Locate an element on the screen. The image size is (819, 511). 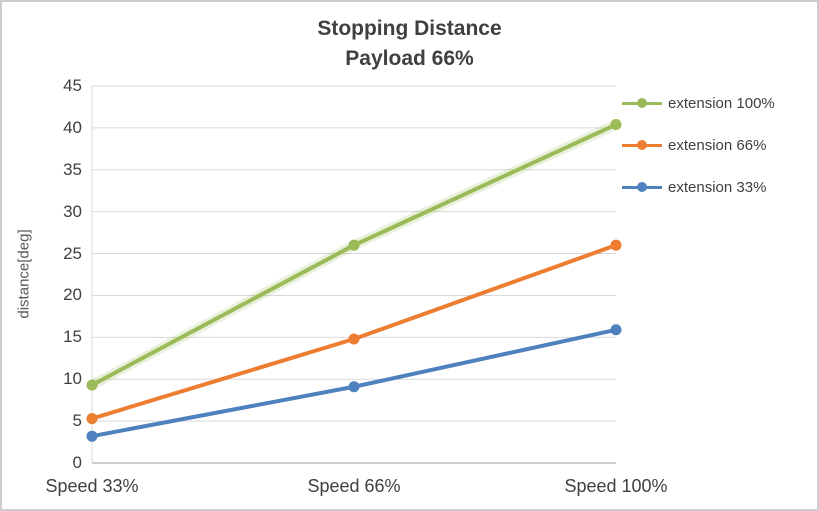
y-tick-label: 30 is located at coordinates (72, 211).